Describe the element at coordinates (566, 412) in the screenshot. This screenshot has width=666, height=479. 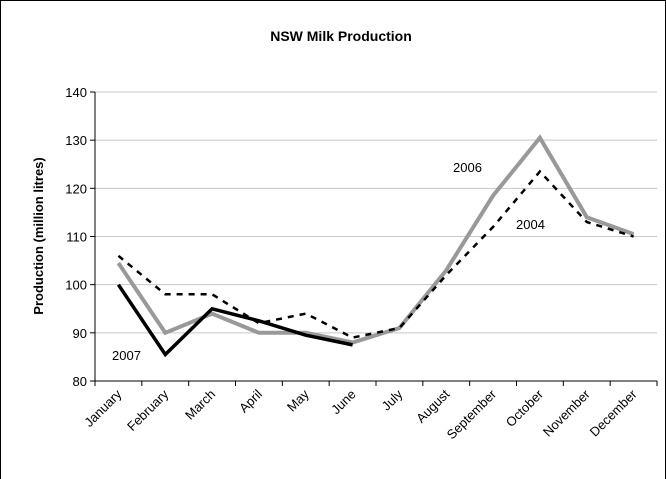
I see `x-tick-label: November` at that location.